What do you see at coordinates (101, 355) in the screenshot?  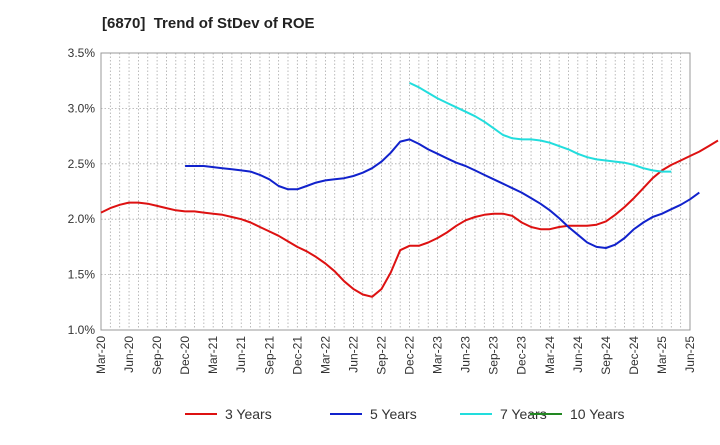 I see `x-tick-label: Mar-20` at bounding box center [101, 355].